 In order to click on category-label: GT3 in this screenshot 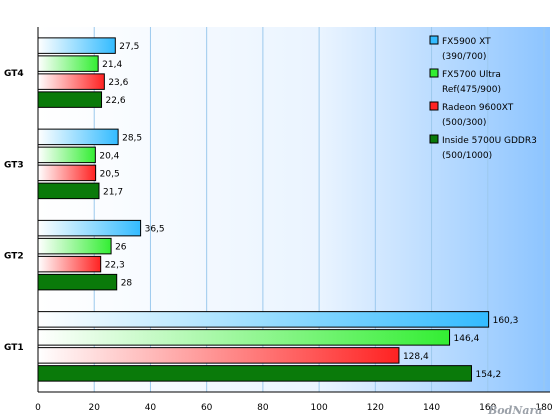, I will do `click(14, 165)`.